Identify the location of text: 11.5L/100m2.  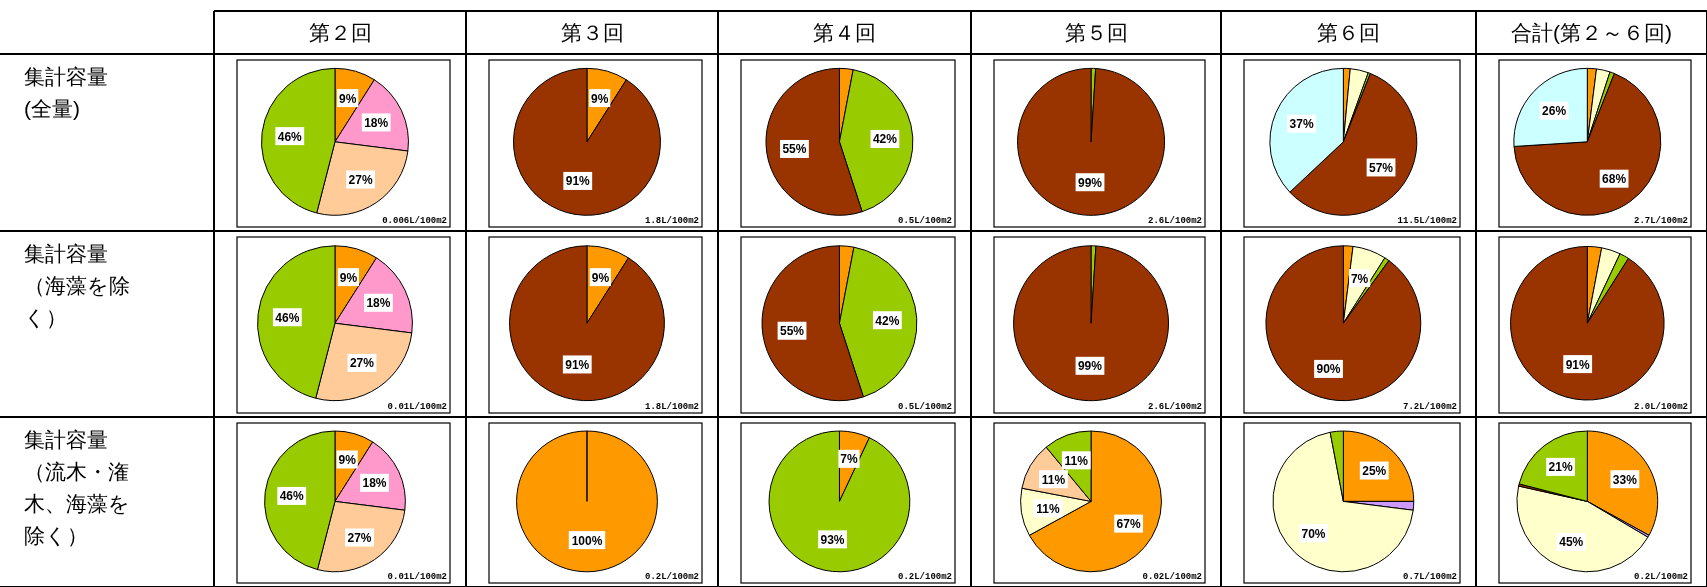
(1427, 221).